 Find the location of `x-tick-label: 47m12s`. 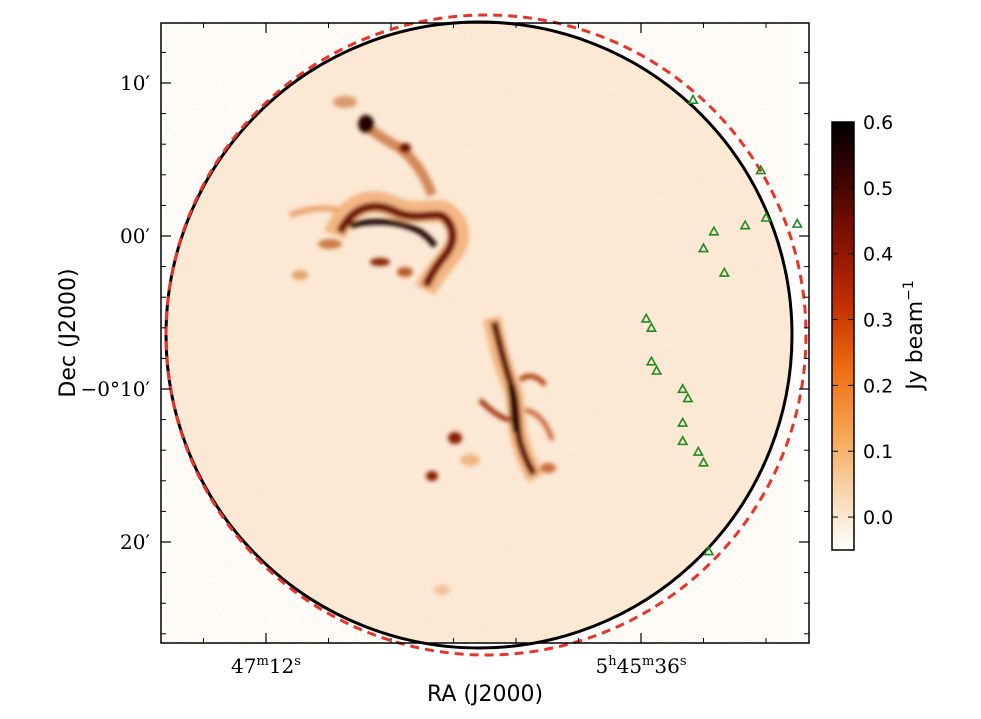

x-tick-label: 47m12s is located at coordinates (266, 666).